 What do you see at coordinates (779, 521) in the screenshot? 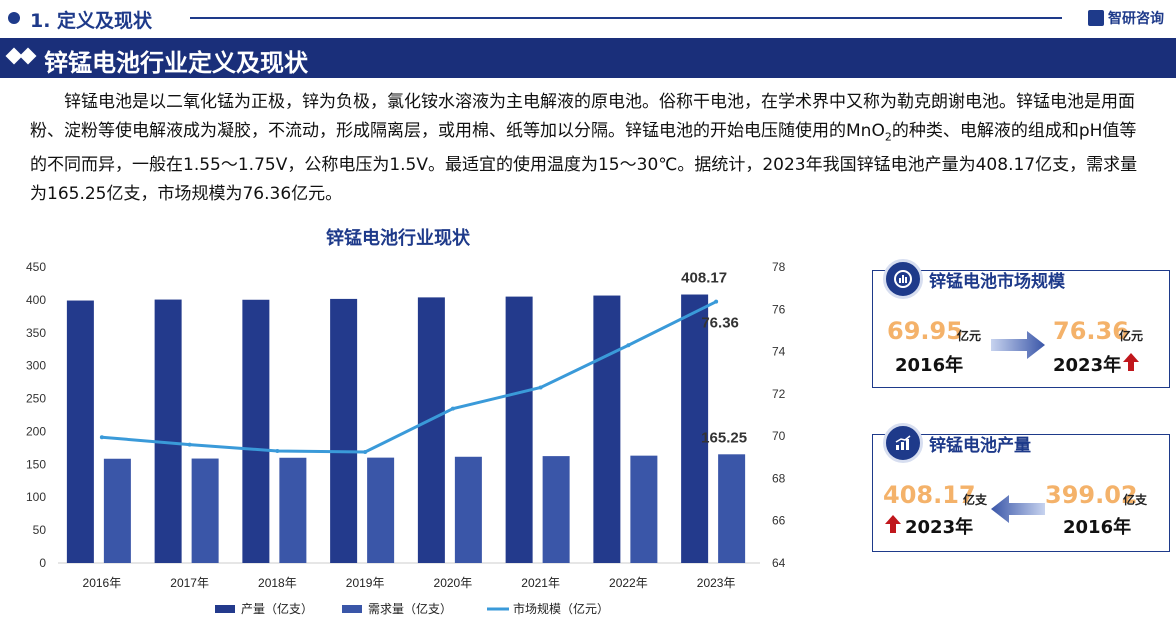
I see `y-right-tick-label: 66` at bounding box center [779, 521].